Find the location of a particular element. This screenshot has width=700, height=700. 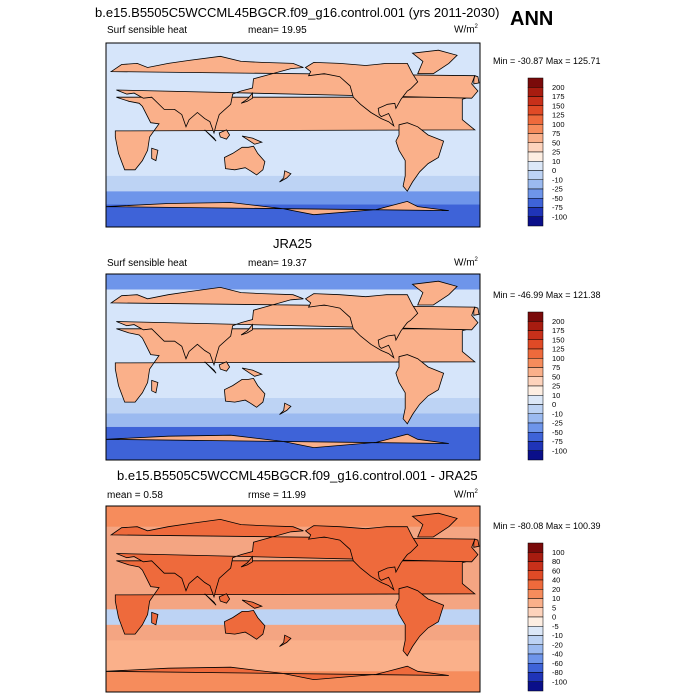

panel-3-rmse-label: rmse = 11.99 is located at coordinates (277, 495).